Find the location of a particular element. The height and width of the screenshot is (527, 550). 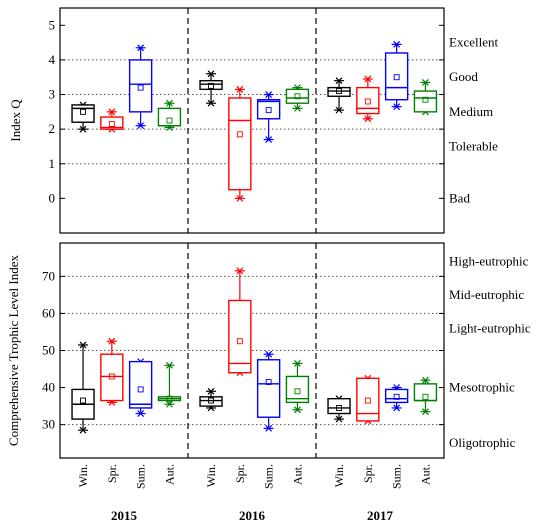

box-spr-2016 is located at coordinates (240, 143).